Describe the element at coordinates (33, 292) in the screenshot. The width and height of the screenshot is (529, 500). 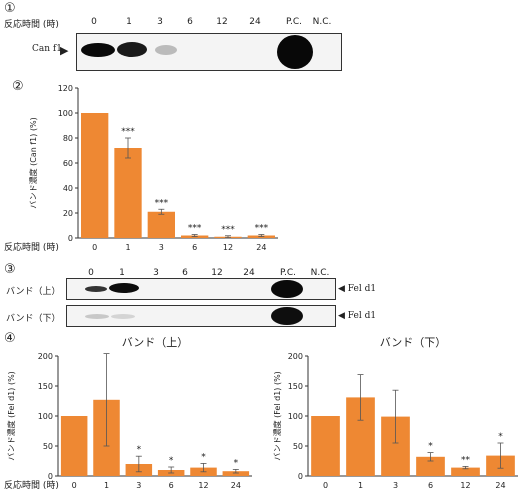
I see `band-upper-label: バンド（上）` at that location.